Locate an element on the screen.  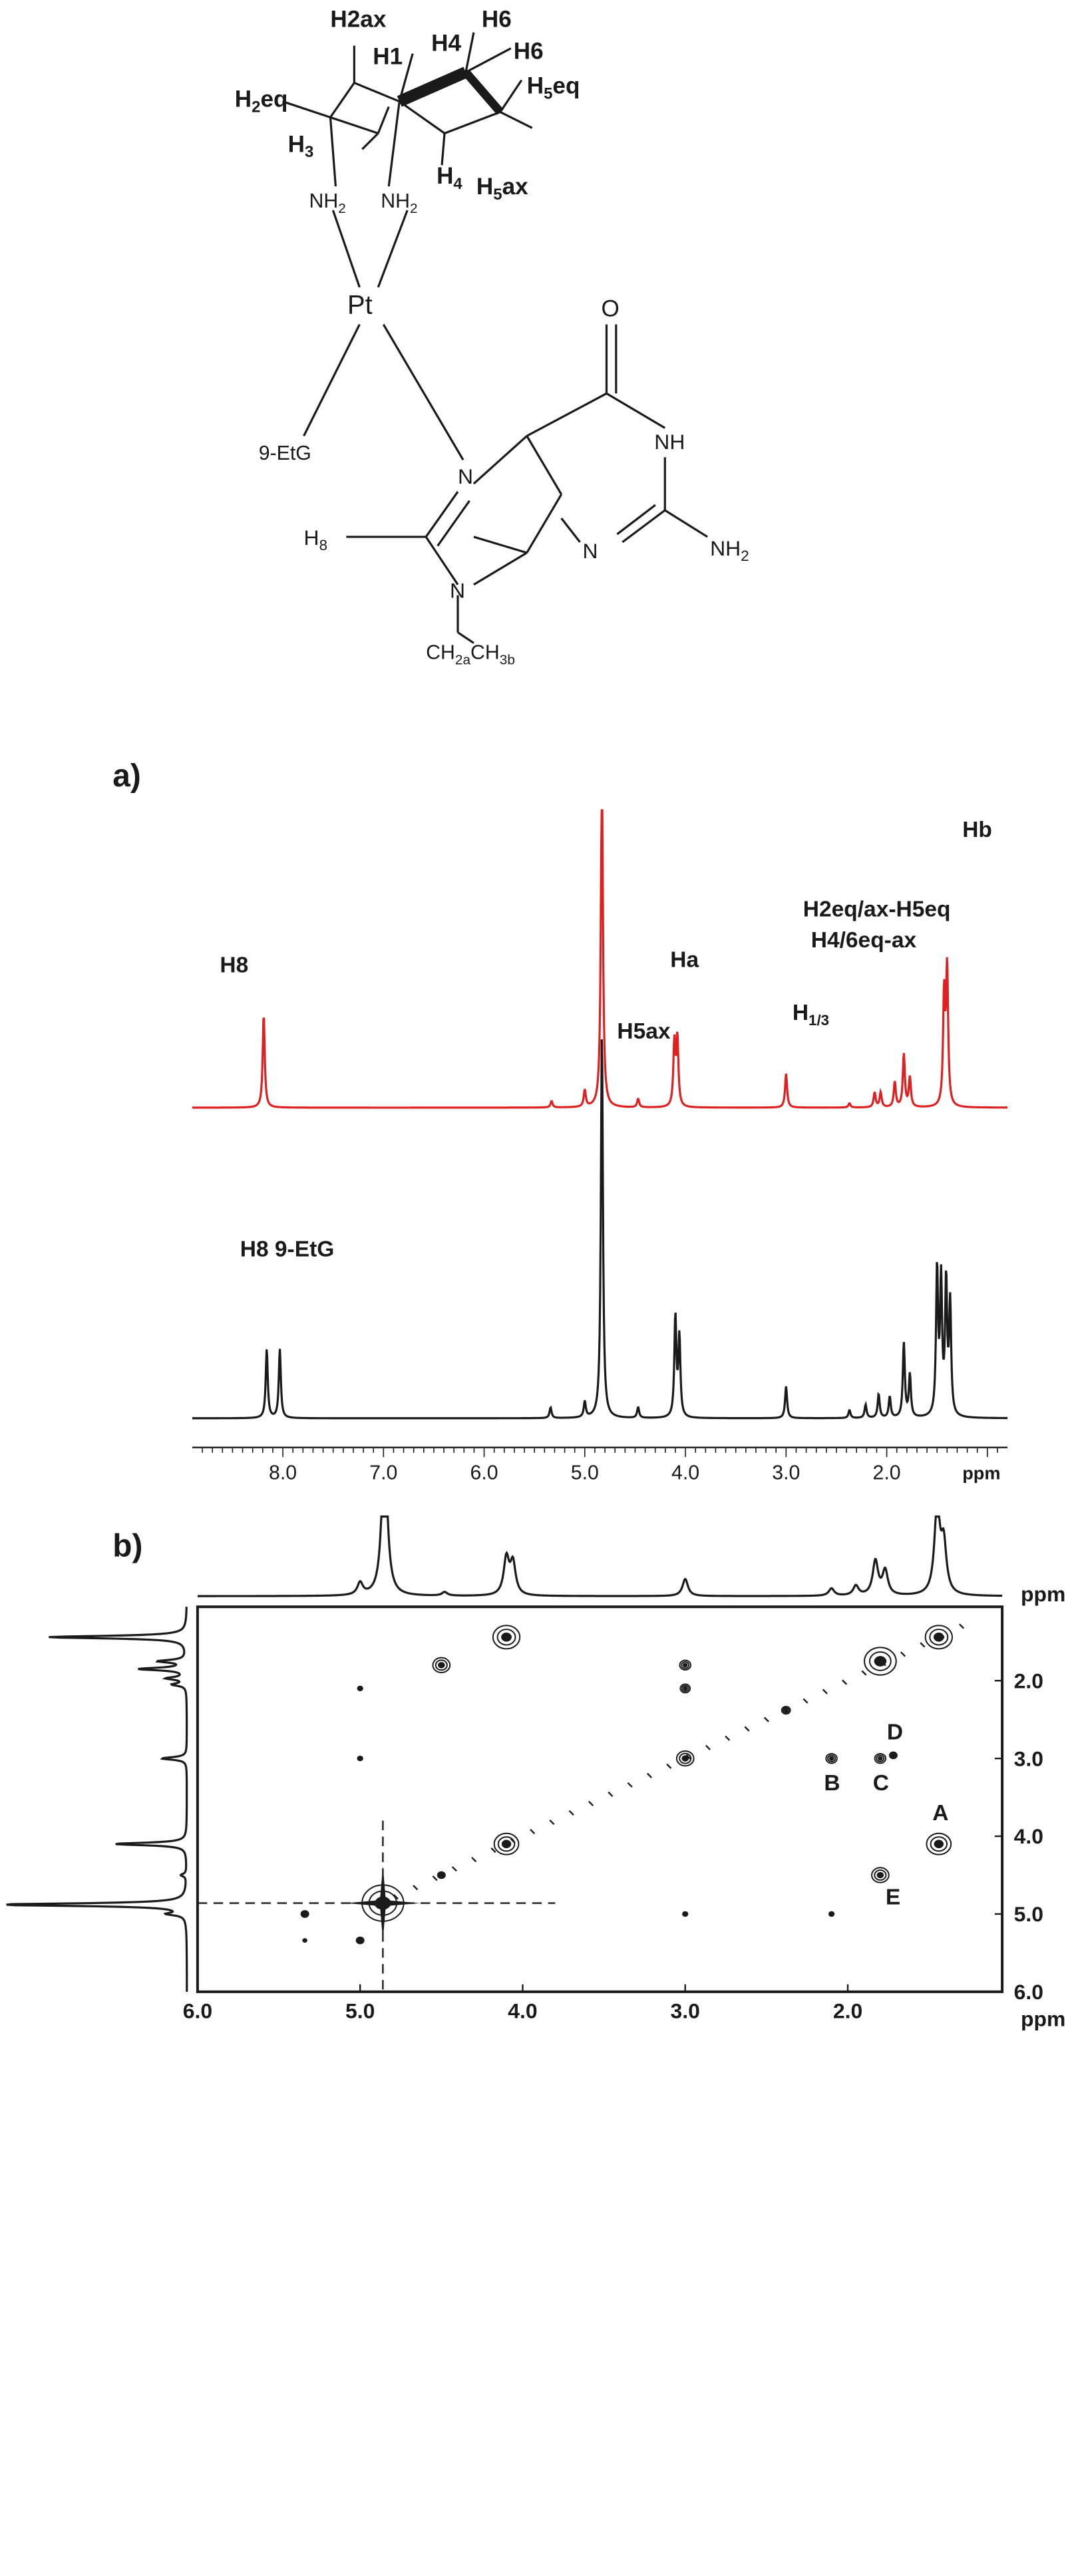
label-hb: Hb is located at coordinates (977, 830).